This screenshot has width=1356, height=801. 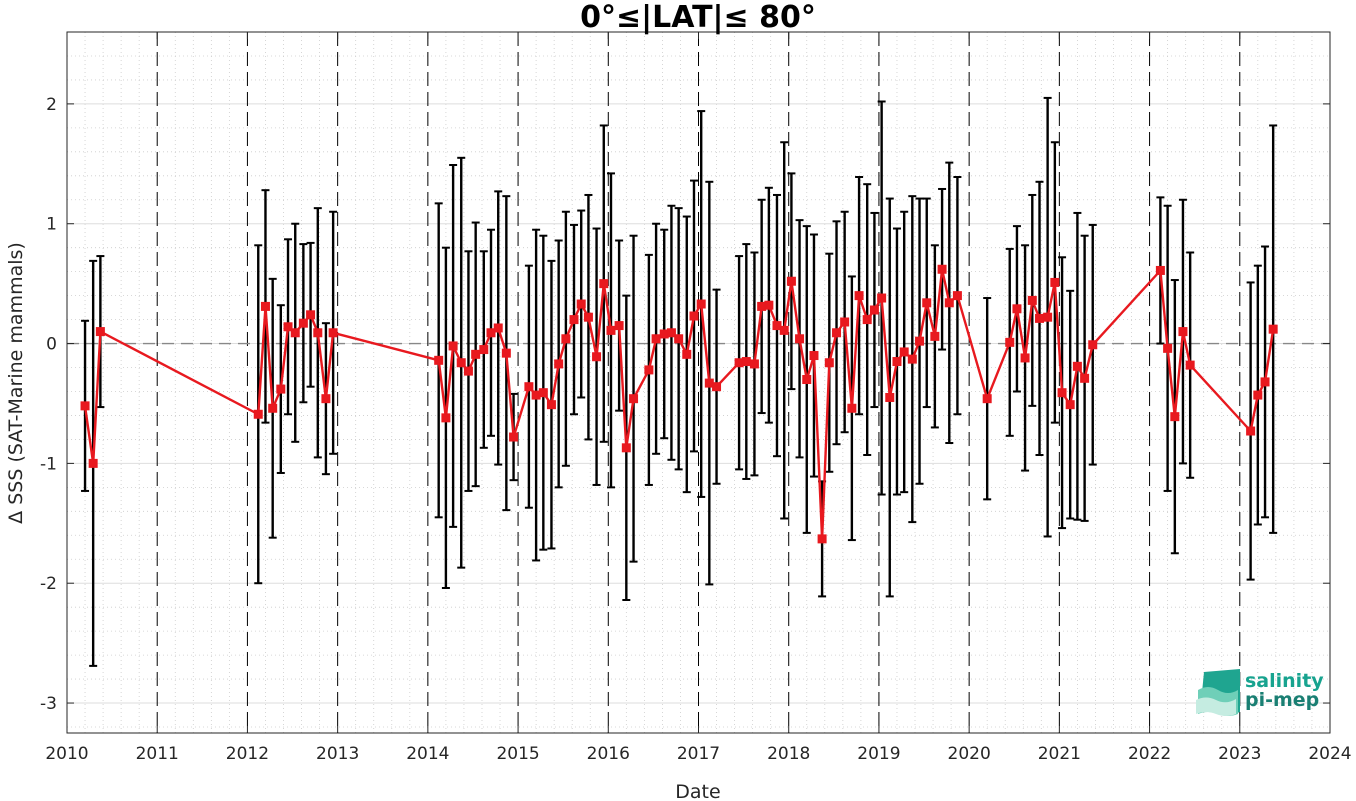 I want to click on y-tick-label: -2, so click(x=48, y=584).